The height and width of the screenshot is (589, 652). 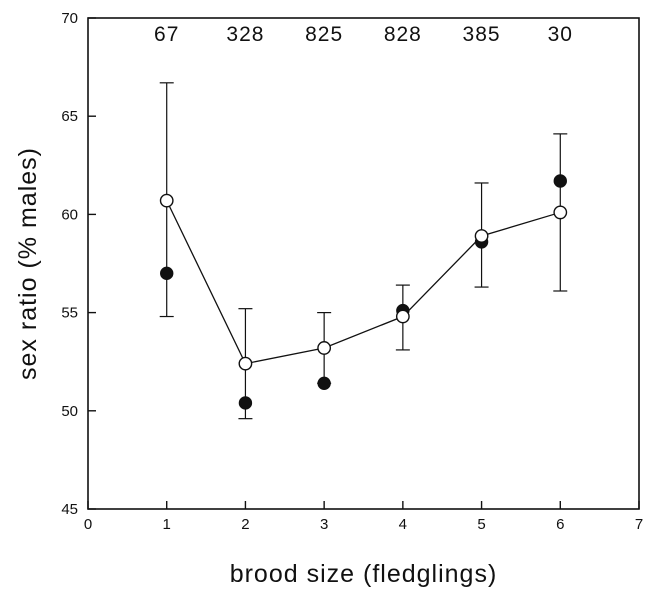 What do you see at coordinates (88, 524) in the screenshot?
I see `x-tick-label: 0` at bounding box center [88, 524].